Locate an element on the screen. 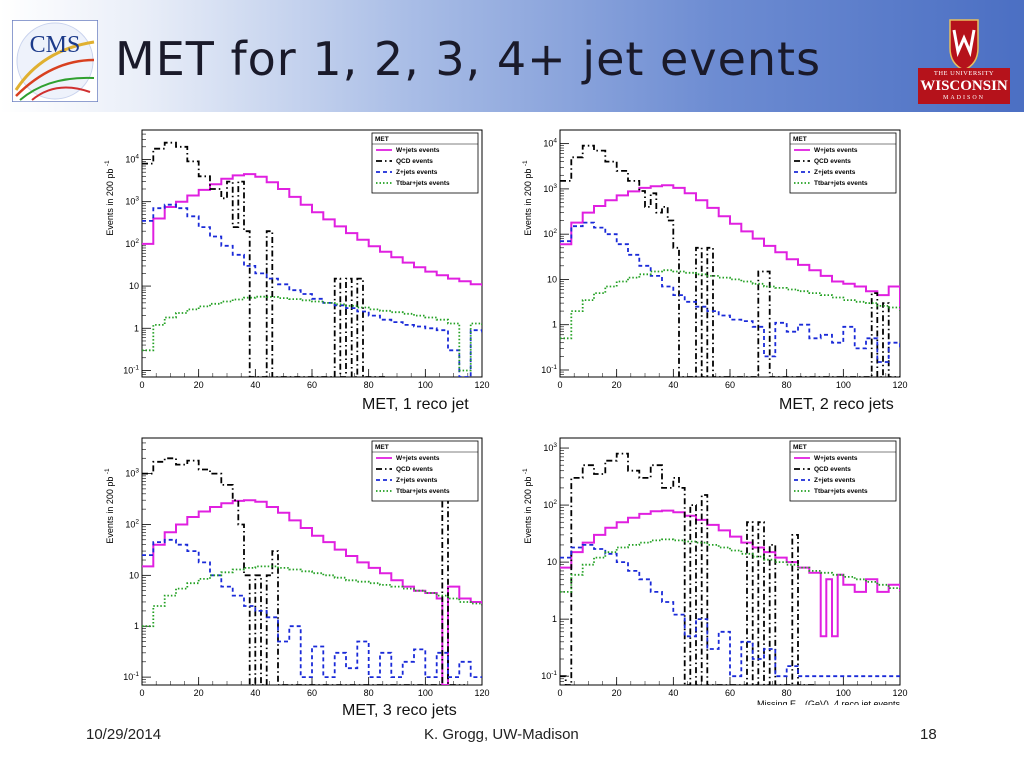  slide-title: MET for 1, 2, 3, 4+ jet events is located at coordinates (468, 59).